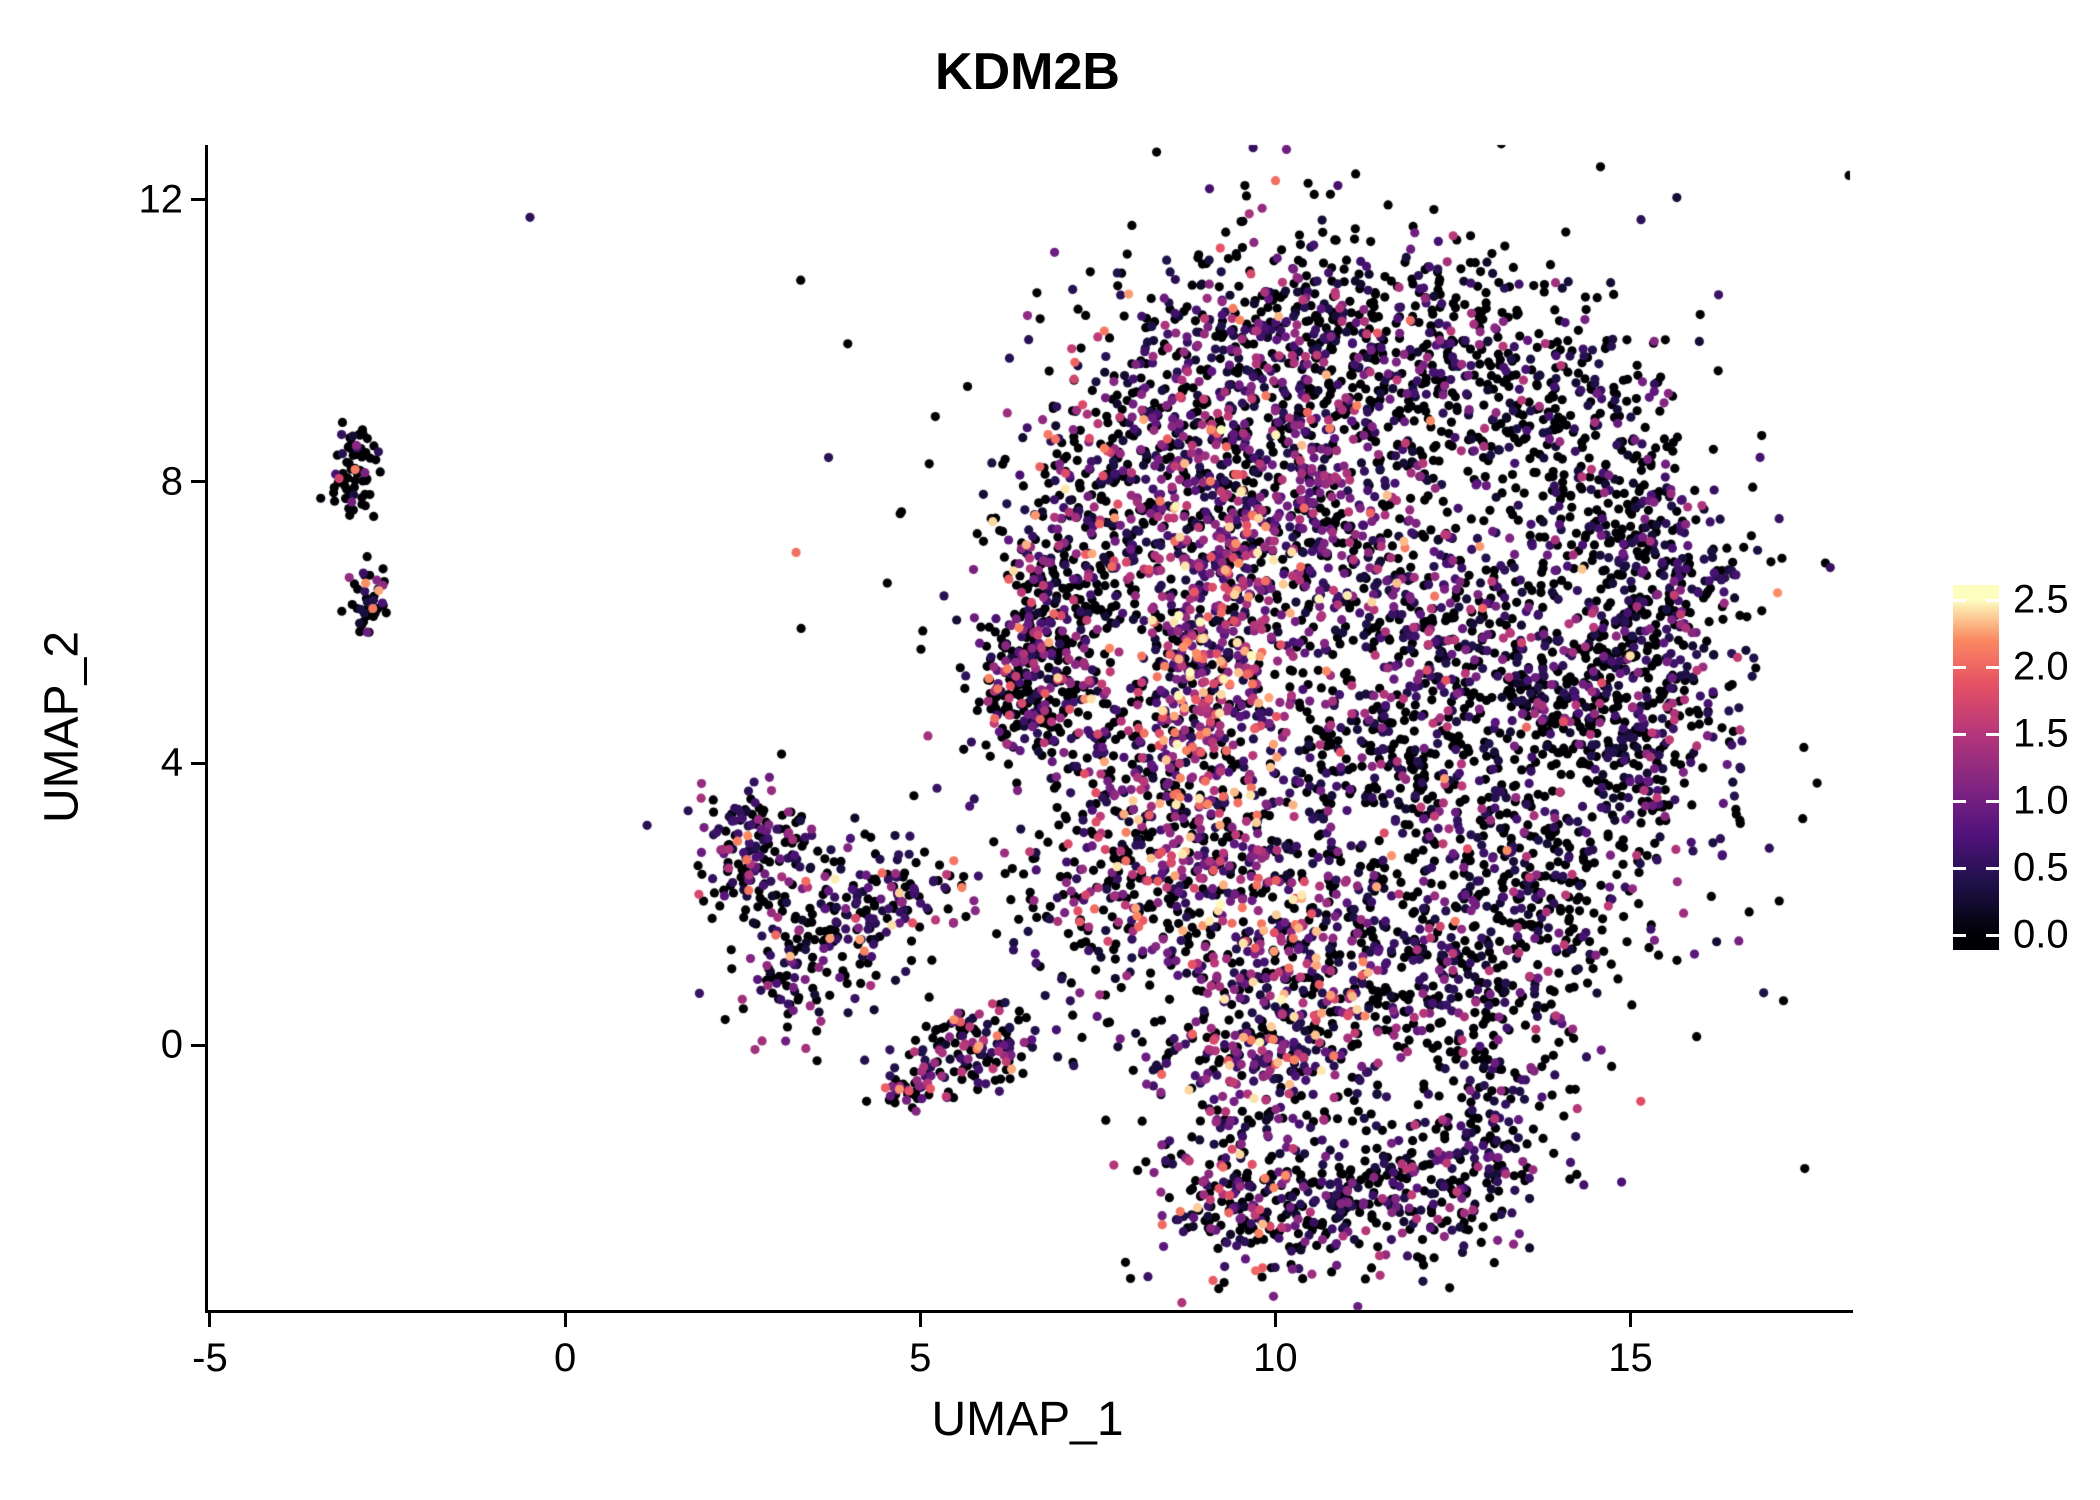  I want to click on x-tick-label: -5, so click(210, 1358).